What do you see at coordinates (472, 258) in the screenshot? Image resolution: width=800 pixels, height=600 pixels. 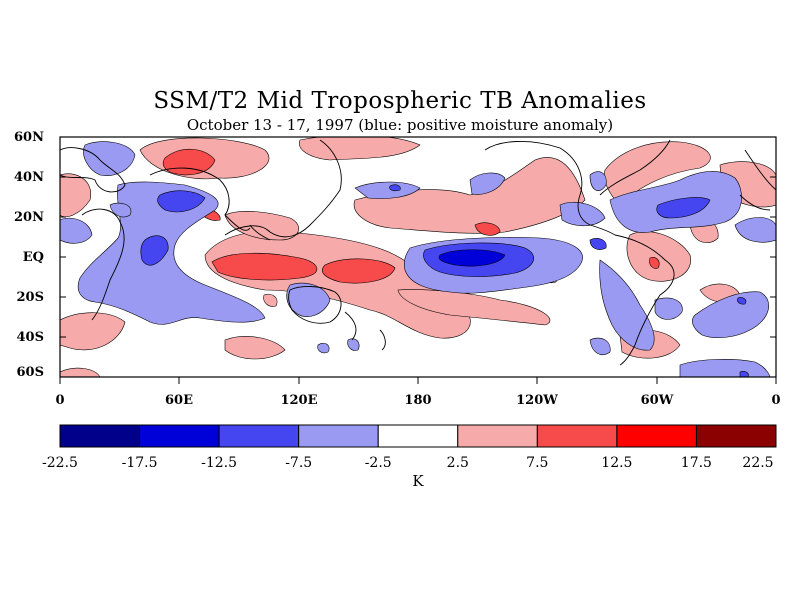 I see `strongest-negative-regions` at bounding box center [472, 258].